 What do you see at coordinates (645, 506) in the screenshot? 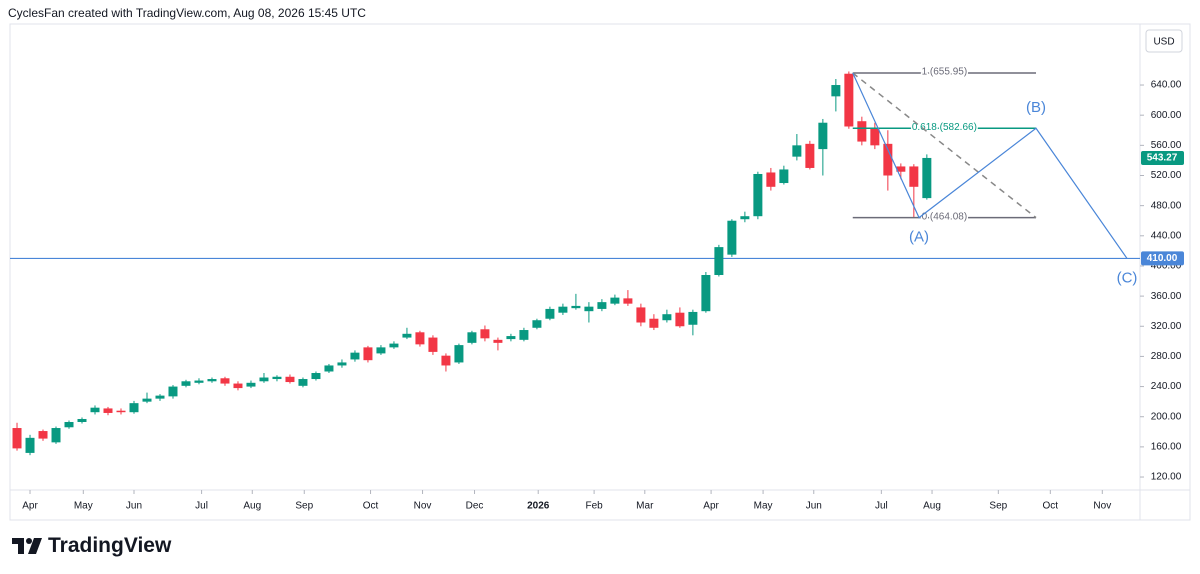
I see `x-tick-label: Mar` at bounding box center [645, 506].